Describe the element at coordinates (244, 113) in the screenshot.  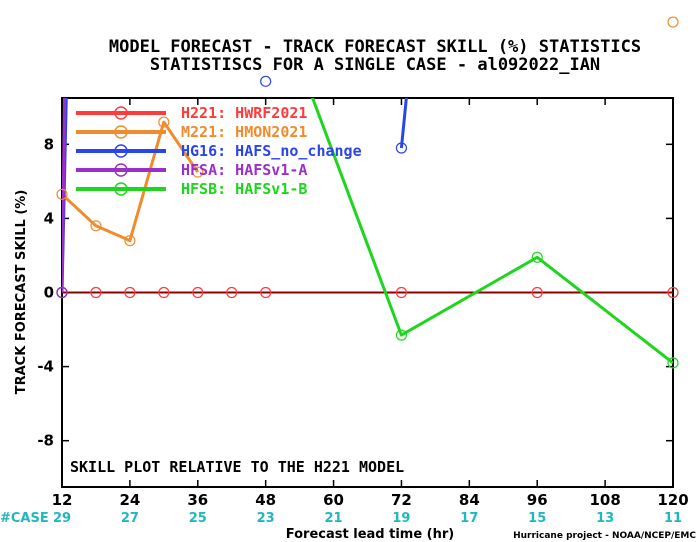
I see `legend-label: H221: HWRF2021` at that location.